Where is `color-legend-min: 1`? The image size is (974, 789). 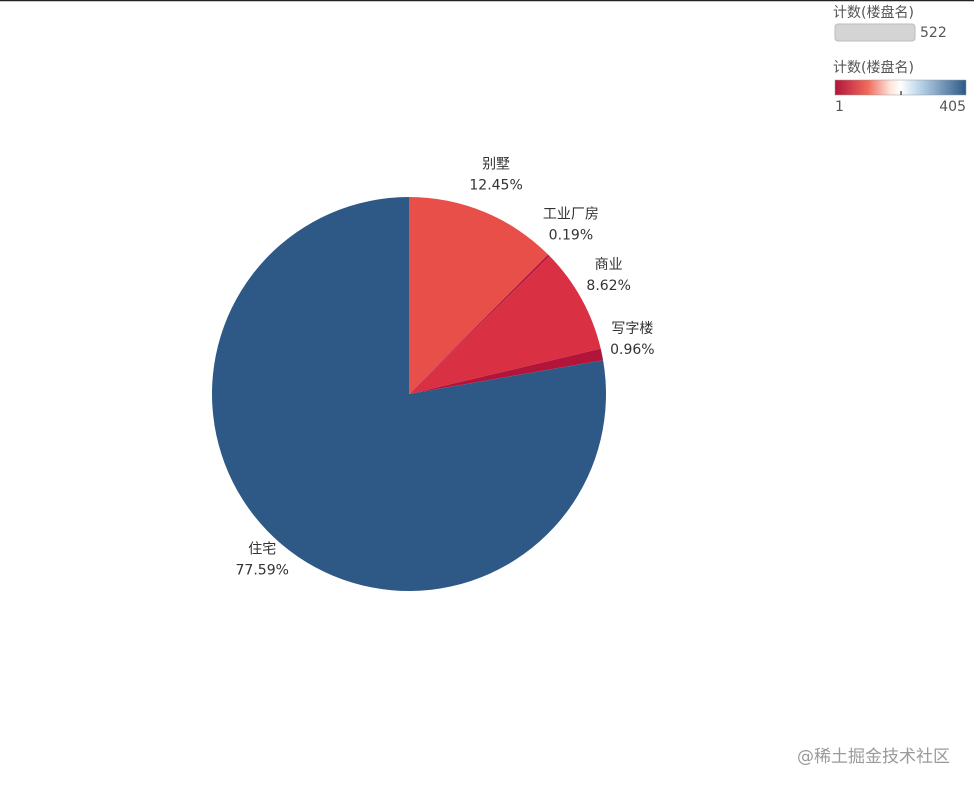
color-legend-min: 1 is located at coordinates (839, 107).